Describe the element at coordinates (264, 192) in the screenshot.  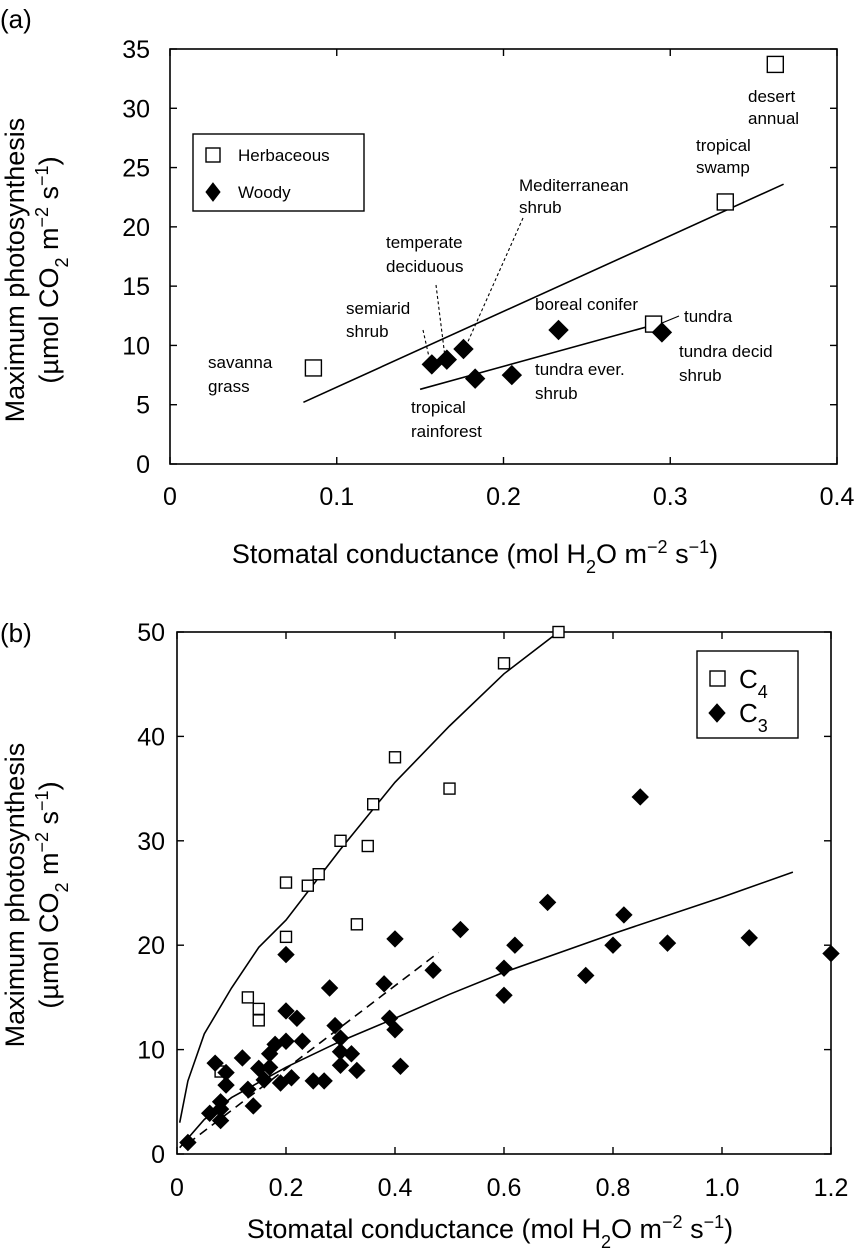
I see `legend-woody-label: Woody` at that location.